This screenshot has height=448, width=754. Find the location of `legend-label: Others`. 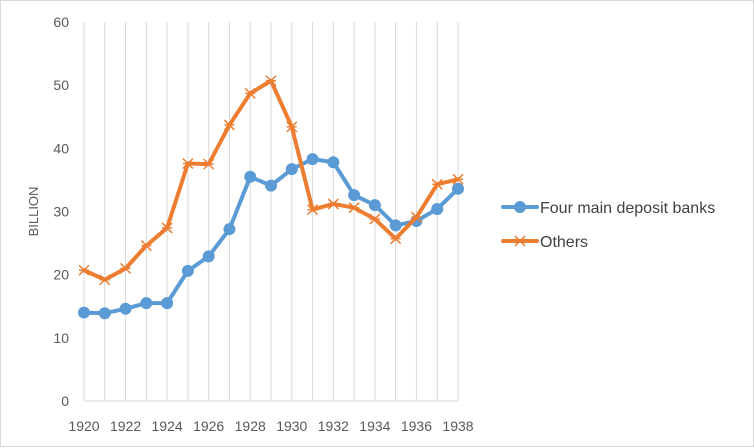

legend-label: Others is located at coordinates (564, 242).